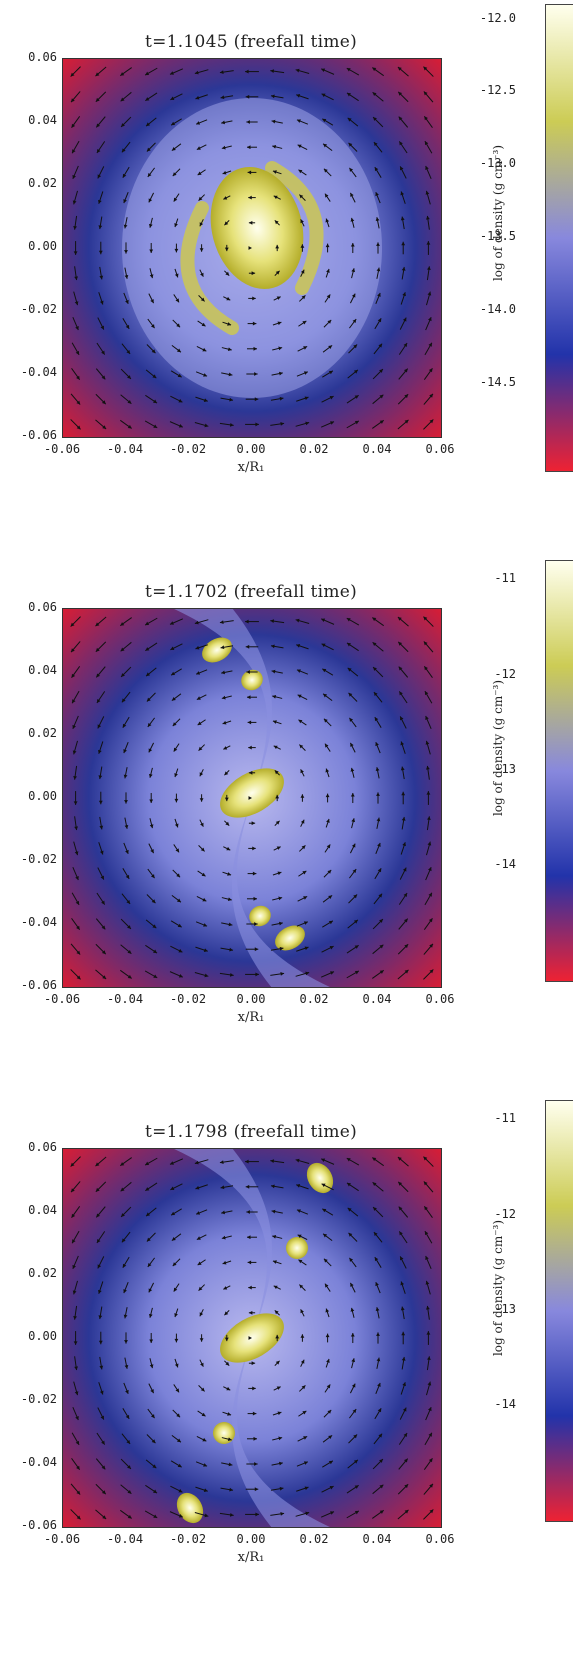  I want to click on colorbar-label: log of density (g cm⁻³), so click(498, 1288).